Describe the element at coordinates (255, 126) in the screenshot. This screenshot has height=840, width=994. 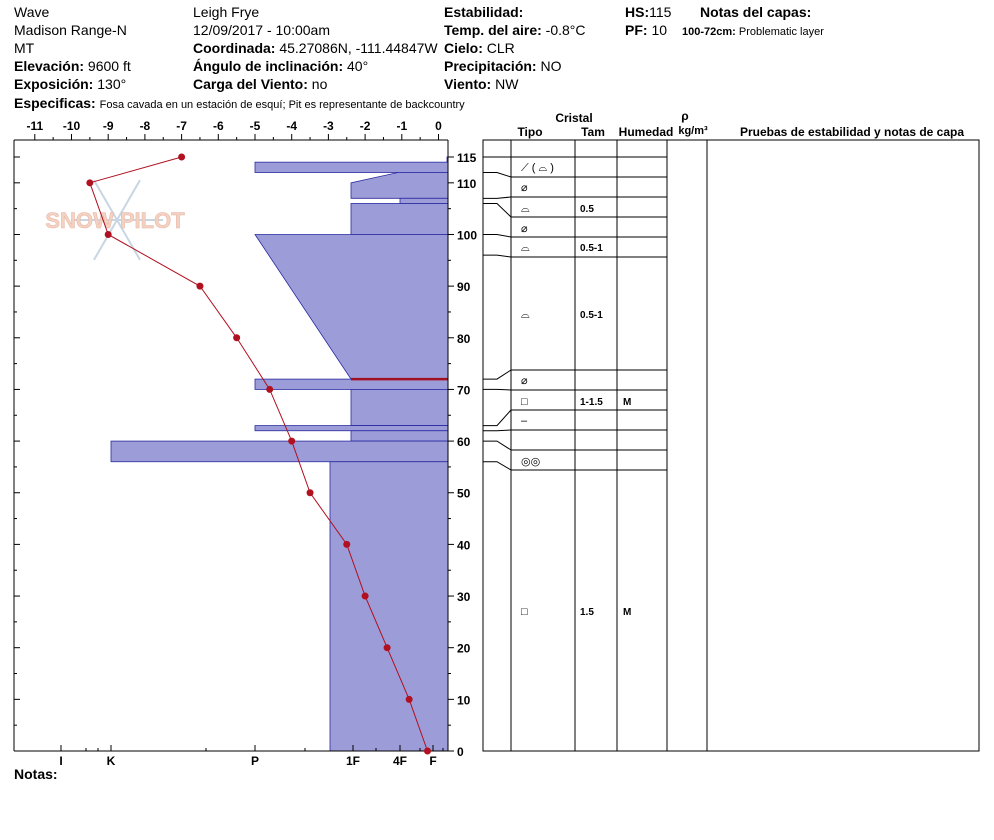
I see `temp-tick-label: -5` at that location.